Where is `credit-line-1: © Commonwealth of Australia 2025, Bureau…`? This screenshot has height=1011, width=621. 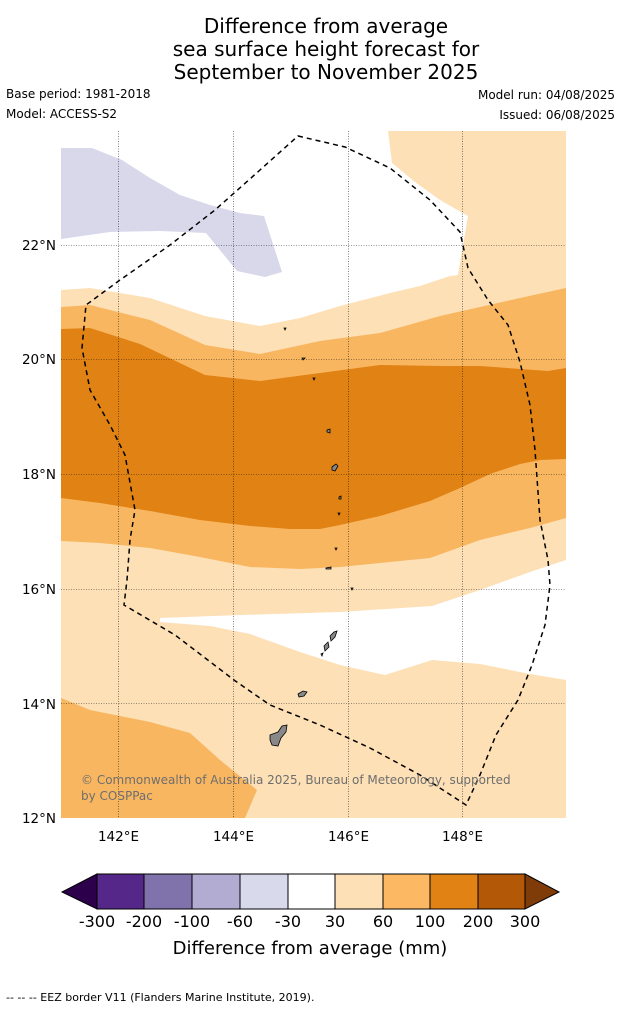
credit-line-1: © Commonwealth of Australia 2025, Bureau… is located at coordinates (296, 780).